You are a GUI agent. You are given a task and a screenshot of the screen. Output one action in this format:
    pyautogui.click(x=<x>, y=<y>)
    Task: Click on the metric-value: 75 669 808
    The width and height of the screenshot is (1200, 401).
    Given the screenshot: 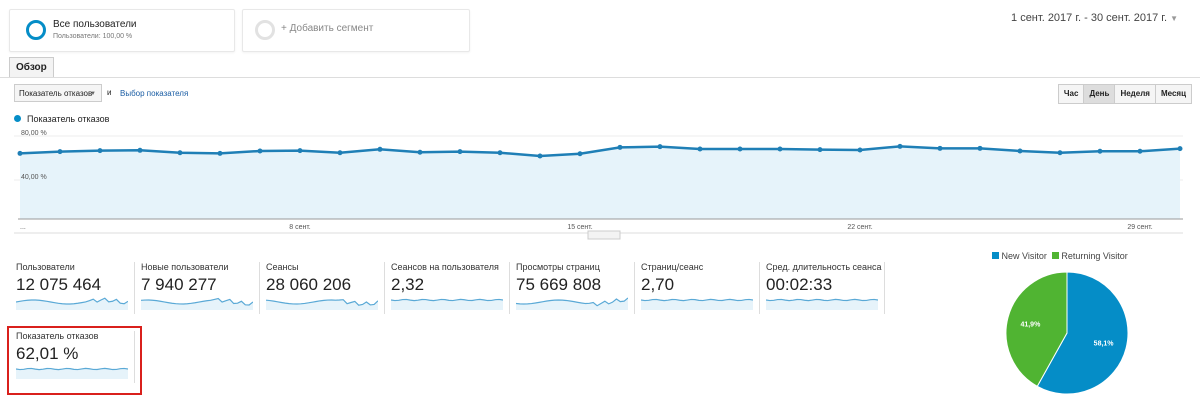 What is the action you would take?
    pyautogui.click(x=559, y=284)
    